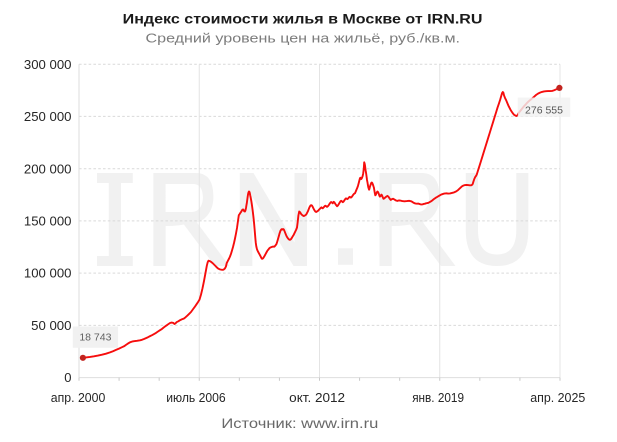 This screenshot has height=442, width=617. I want to click on svg-text: 200 000, so click(48, 168).